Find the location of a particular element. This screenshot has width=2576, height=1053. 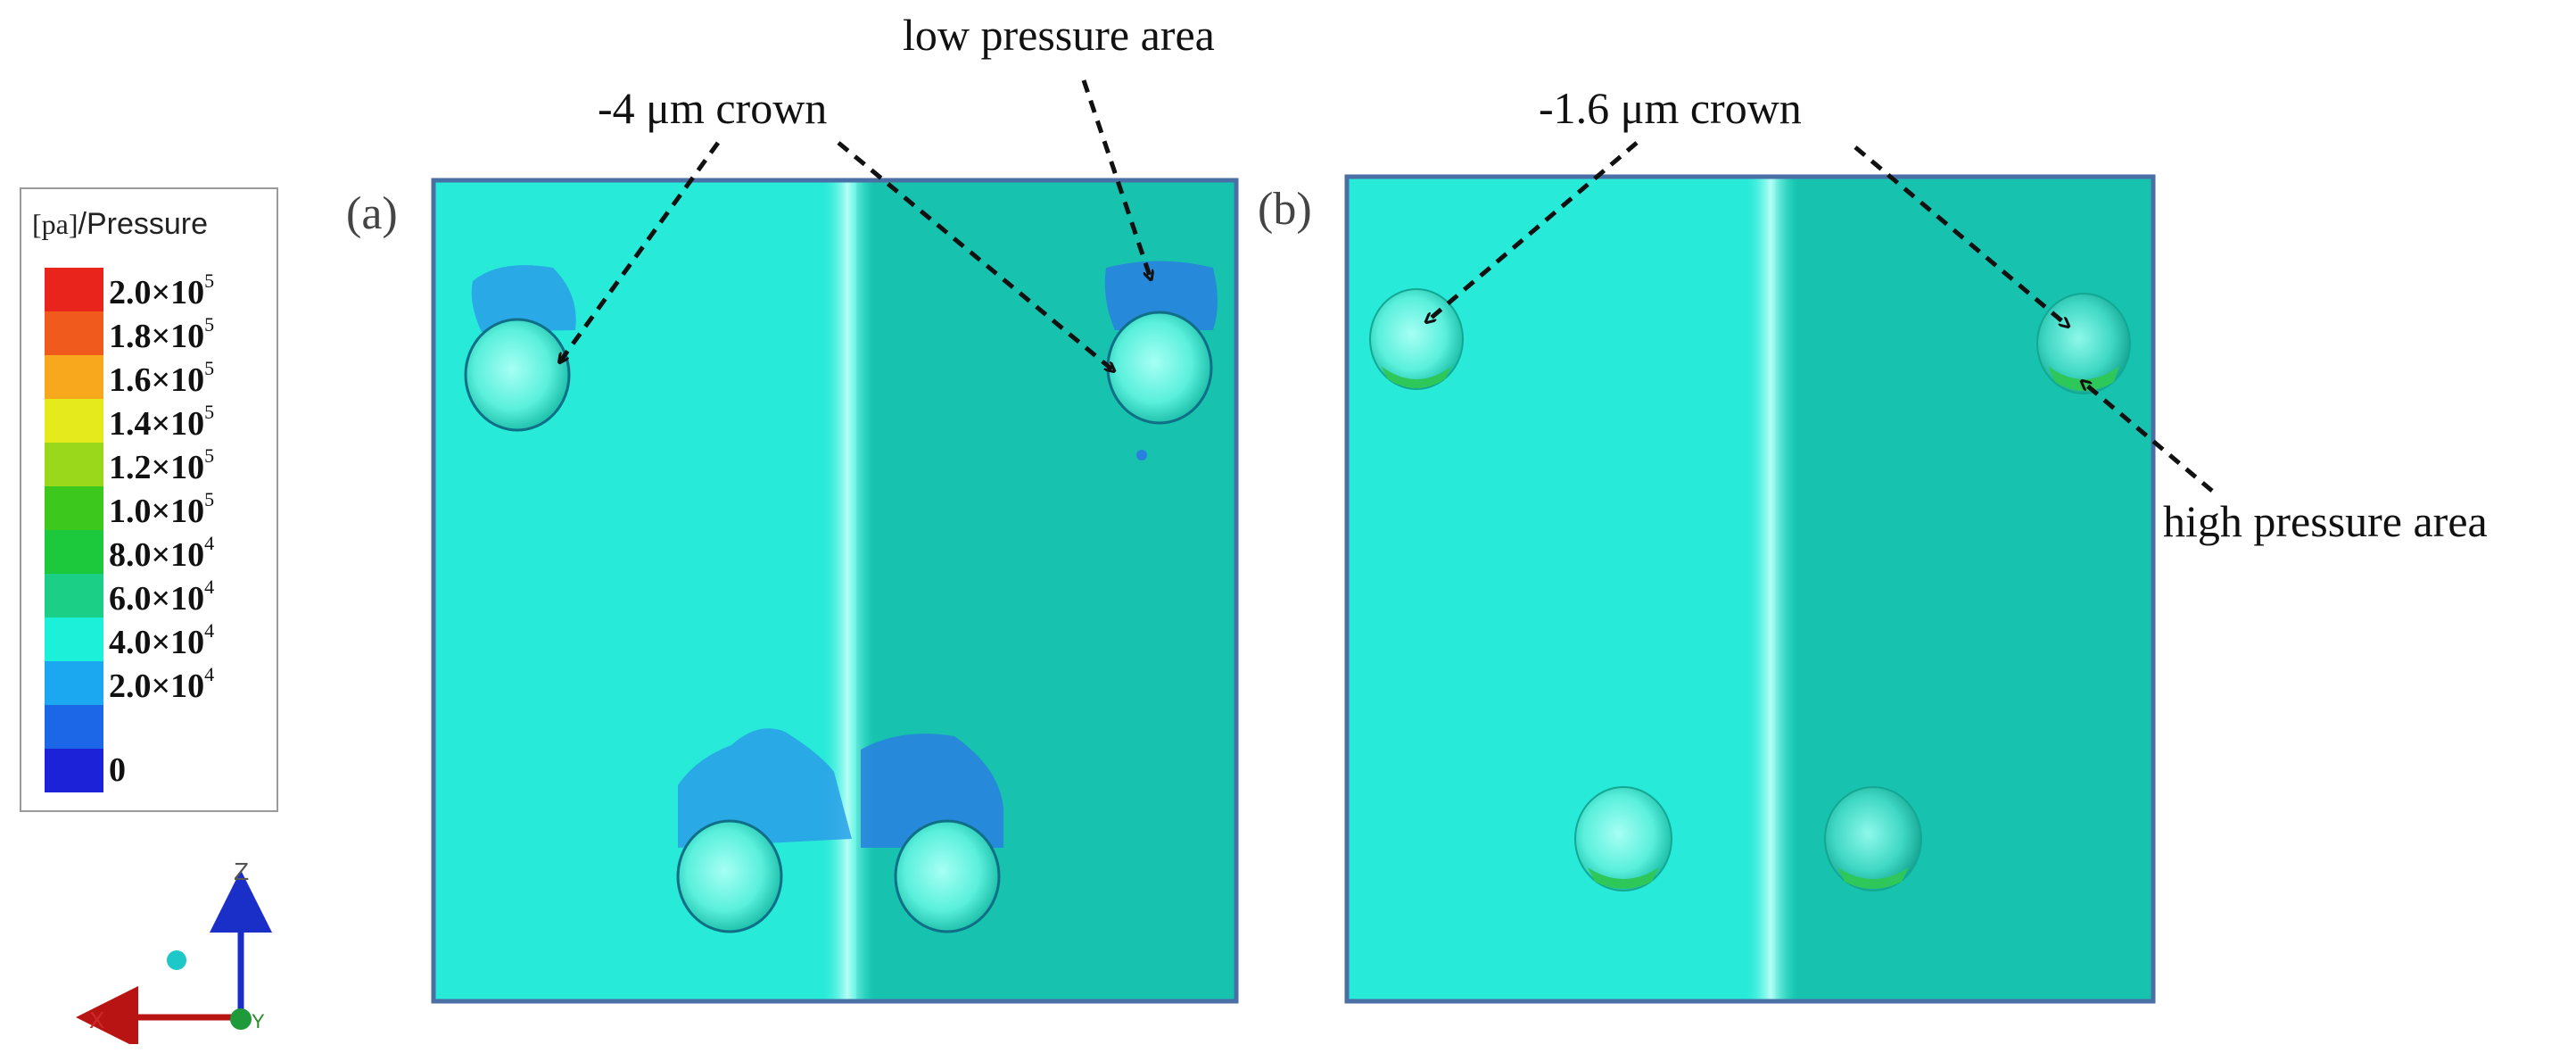

legend-label: 2.0×10⁵ is located at coordinates (162, 290).